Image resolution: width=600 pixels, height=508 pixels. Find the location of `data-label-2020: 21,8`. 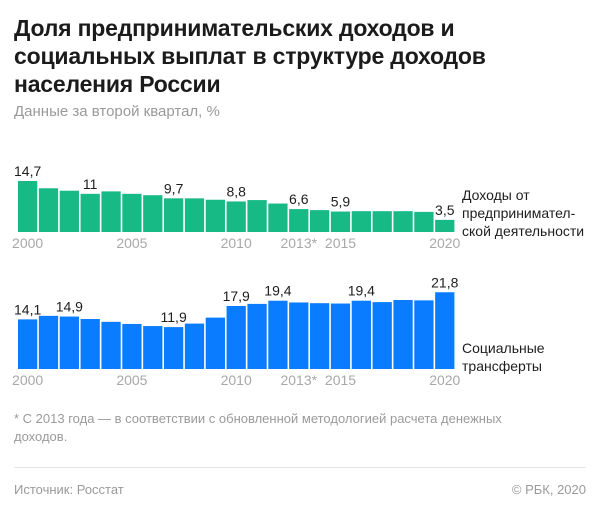

data-label-2020: 21,8 is located at coordinates (444, 282).